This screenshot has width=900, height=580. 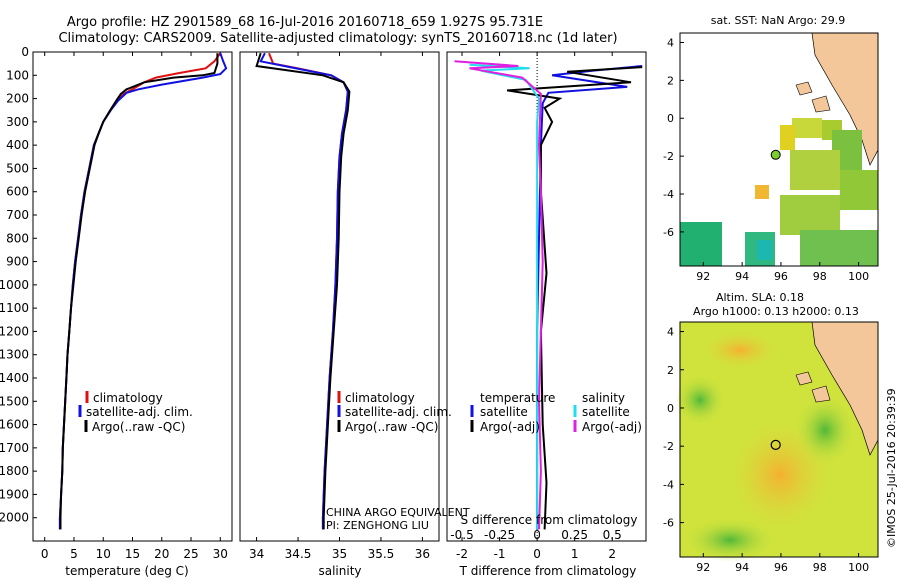 I want to click on annotation-line-1: CHINA ARGO EQUIVALENT, so click(x=398, y=512).